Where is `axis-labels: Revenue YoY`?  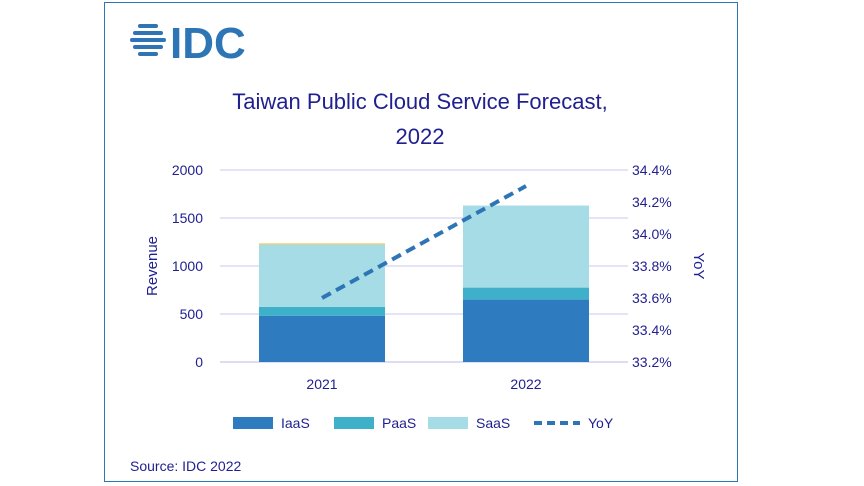 axis-labels: Revenue YoY is located at coordinates (425, 266).